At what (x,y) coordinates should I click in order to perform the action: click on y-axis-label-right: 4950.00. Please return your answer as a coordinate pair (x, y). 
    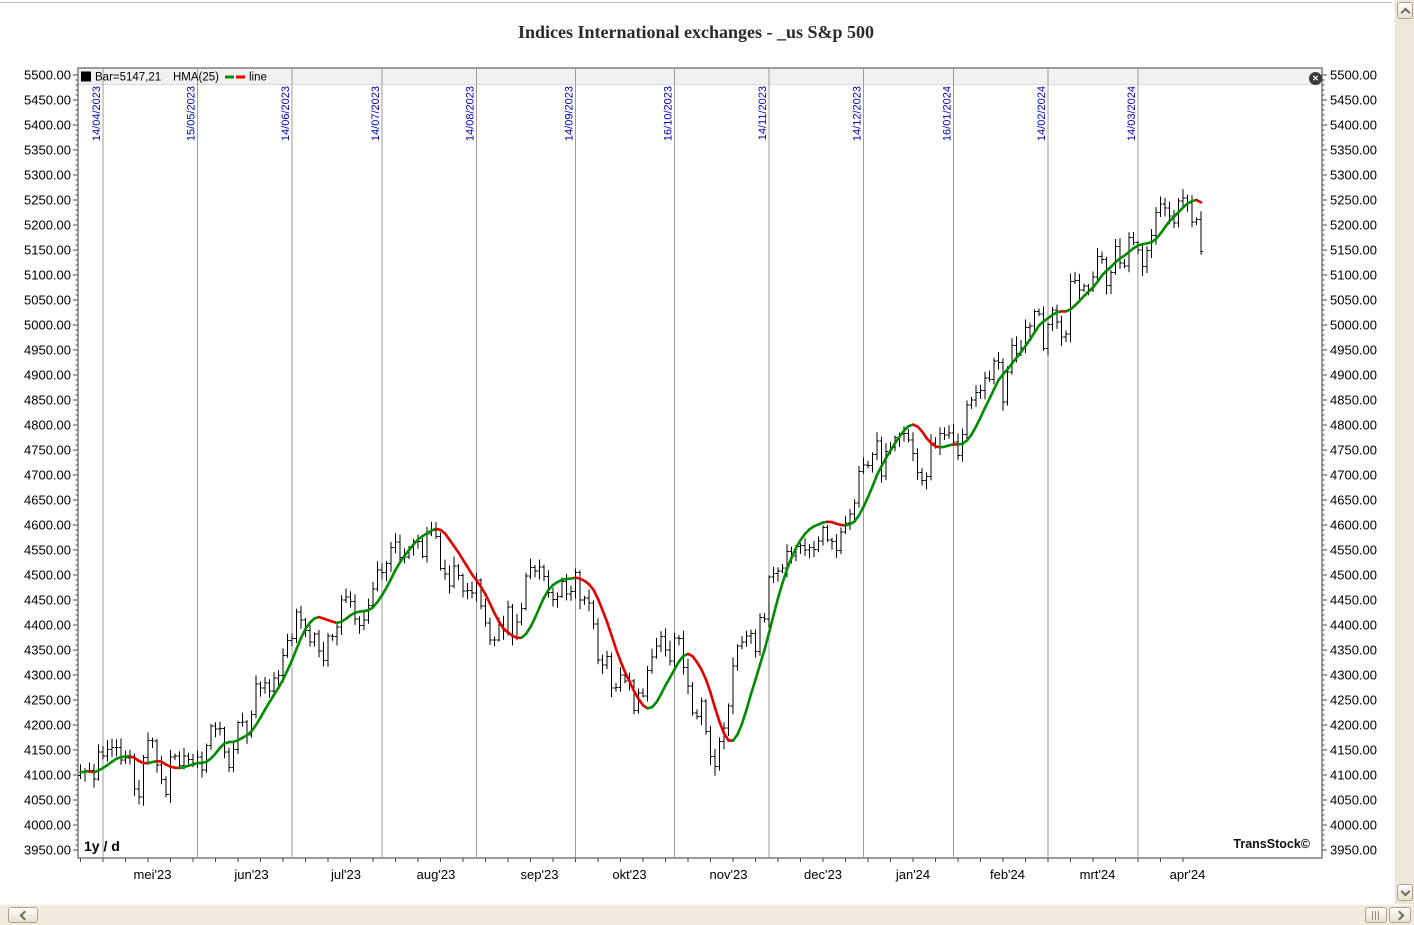
    Looking at the image, I should click on (1353, 350).